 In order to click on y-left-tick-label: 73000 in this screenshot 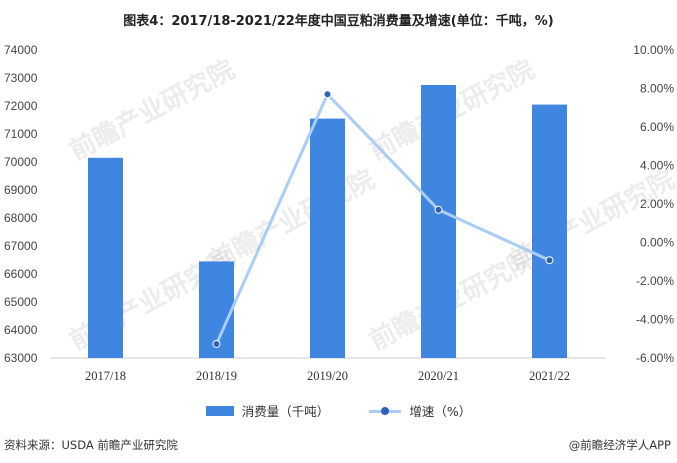, I will do `click(21, 78)`.